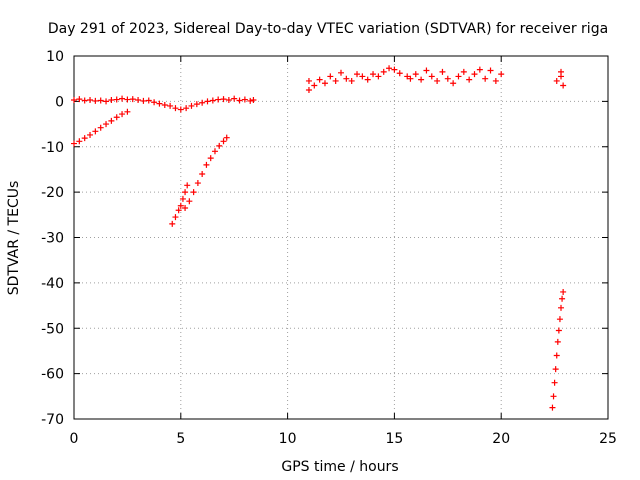  Describe the element at coordinates (501, 439) in the screenshot. I see `x-tick-label: 20` at that location.